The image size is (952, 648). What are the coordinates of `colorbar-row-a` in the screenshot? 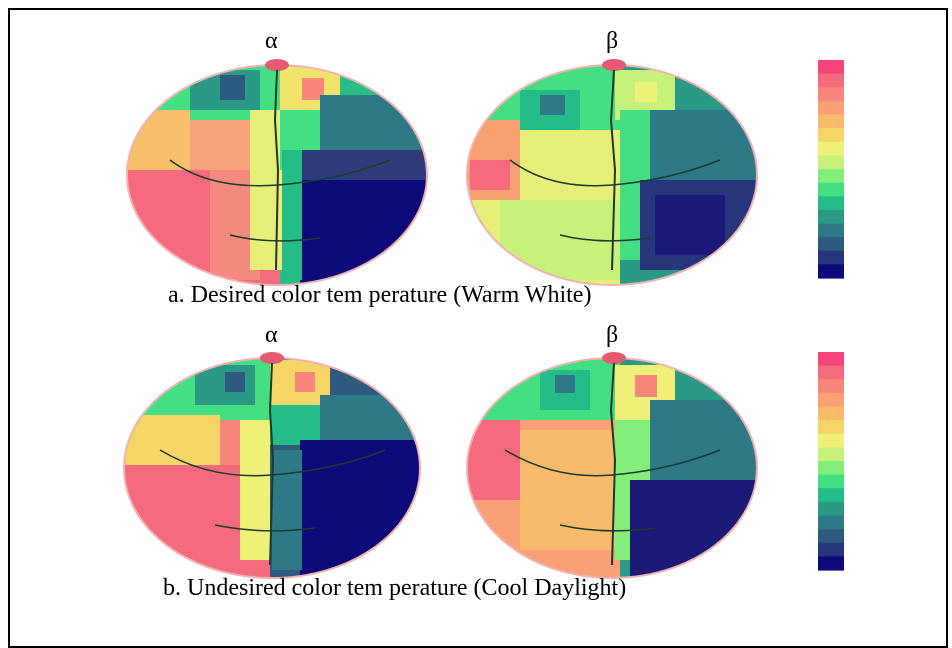 It's located at (831, 169).